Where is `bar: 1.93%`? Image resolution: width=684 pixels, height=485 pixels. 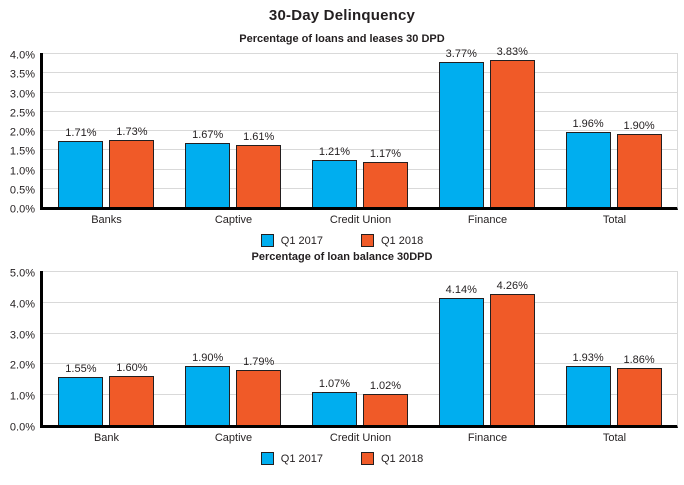 bar: 1.93% is located at coordinates (588, 388).